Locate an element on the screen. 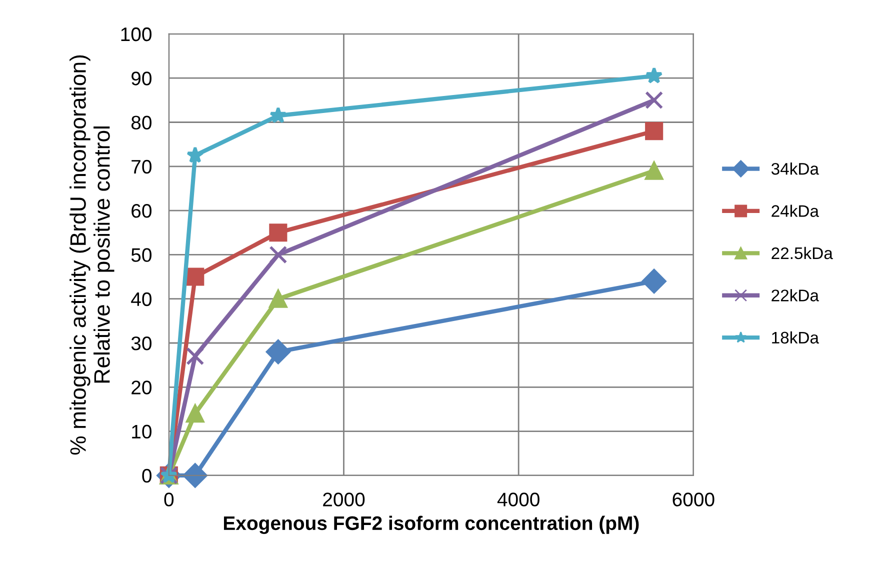 This screenshot has height=566, width=889. x-axis-title: Exogenous FGF2 isoform concentration (pM) is located at coordinates (431, 525).